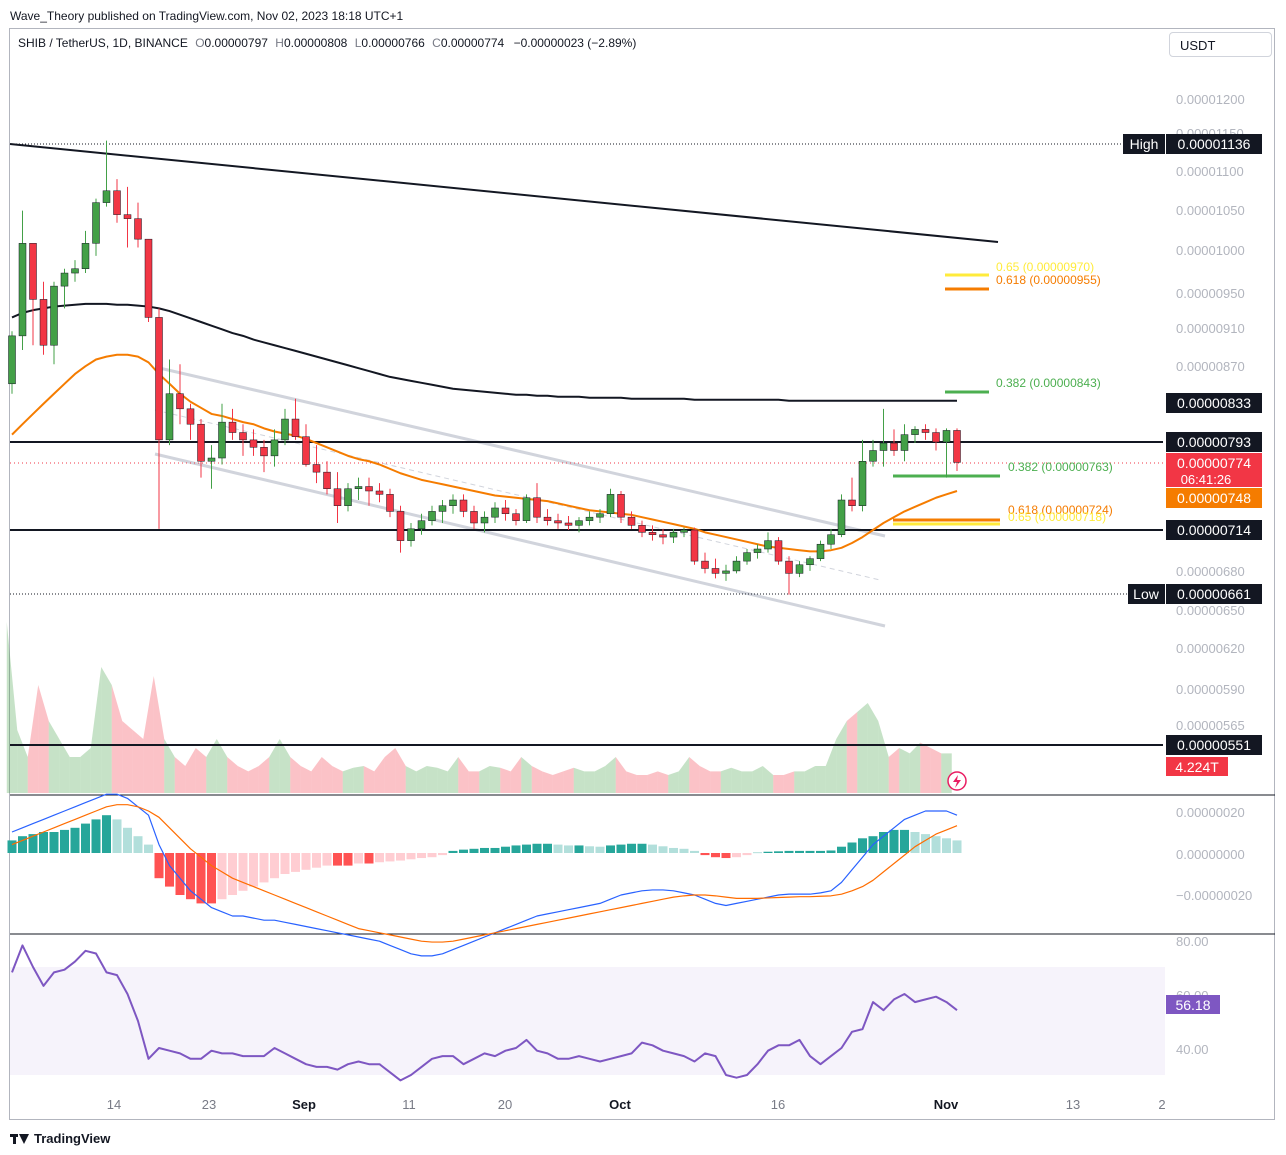 The width and height of the screenshot is (1286, 1155). What do you see at coordinates (72, 1138) in the screenshot?
I see `tradingview-brand: TradingView` at bounding box center [72, 1138].